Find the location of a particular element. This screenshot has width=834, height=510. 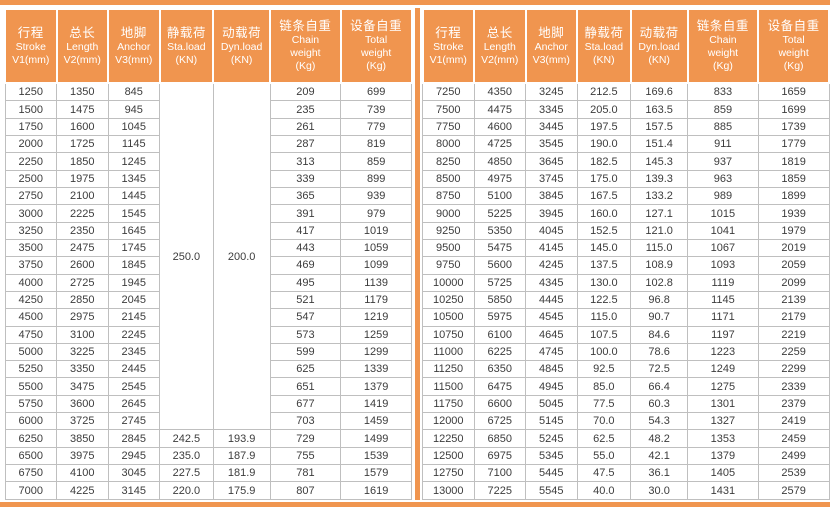

table-cell: 13000 is located at coordinates (448, 490).